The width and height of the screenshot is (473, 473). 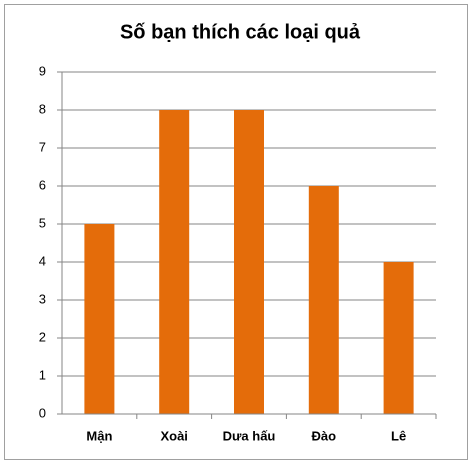 What do you see at coordinates (42, 146) in the screenshot?
I see `y-tick-label: 7` at bounding box center [42, 146].